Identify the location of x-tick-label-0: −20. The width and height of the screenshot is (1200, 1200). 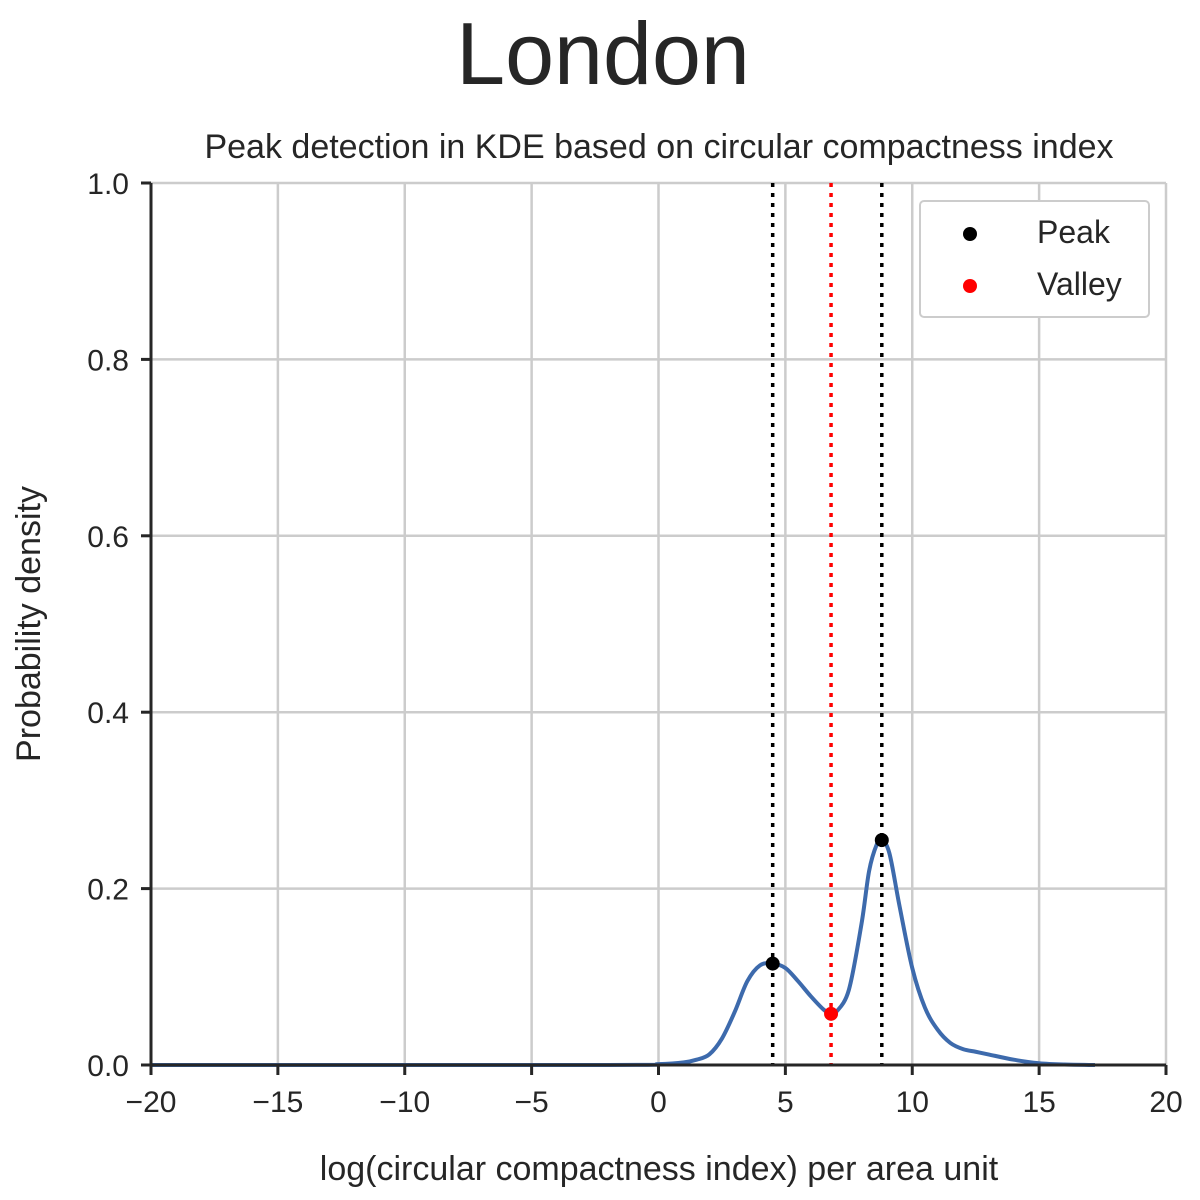
(151, 1102).